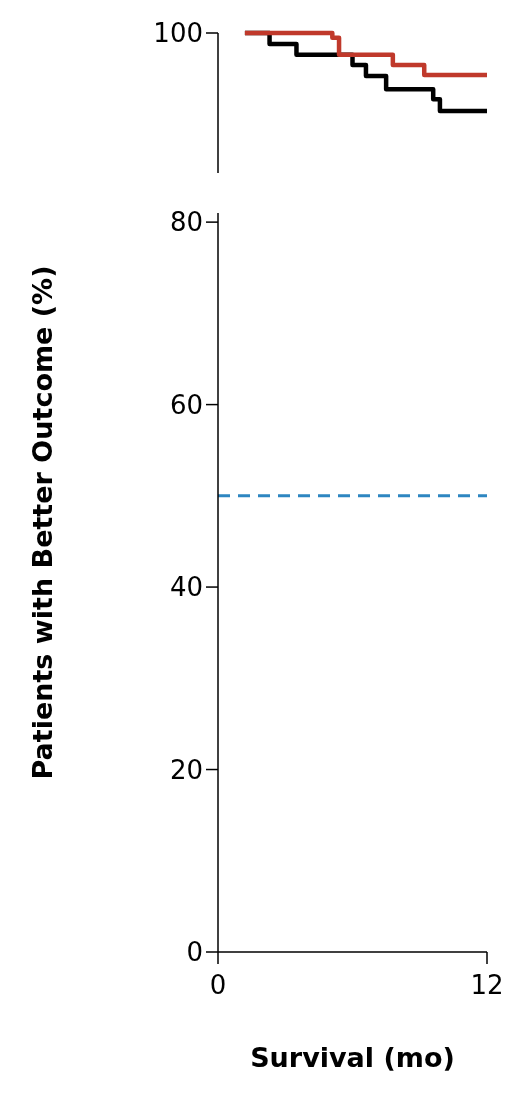 The height and width of the screenshot is (1119, 512). I want to click on x-axis-title: Survival (mo), so click(352, 1057).